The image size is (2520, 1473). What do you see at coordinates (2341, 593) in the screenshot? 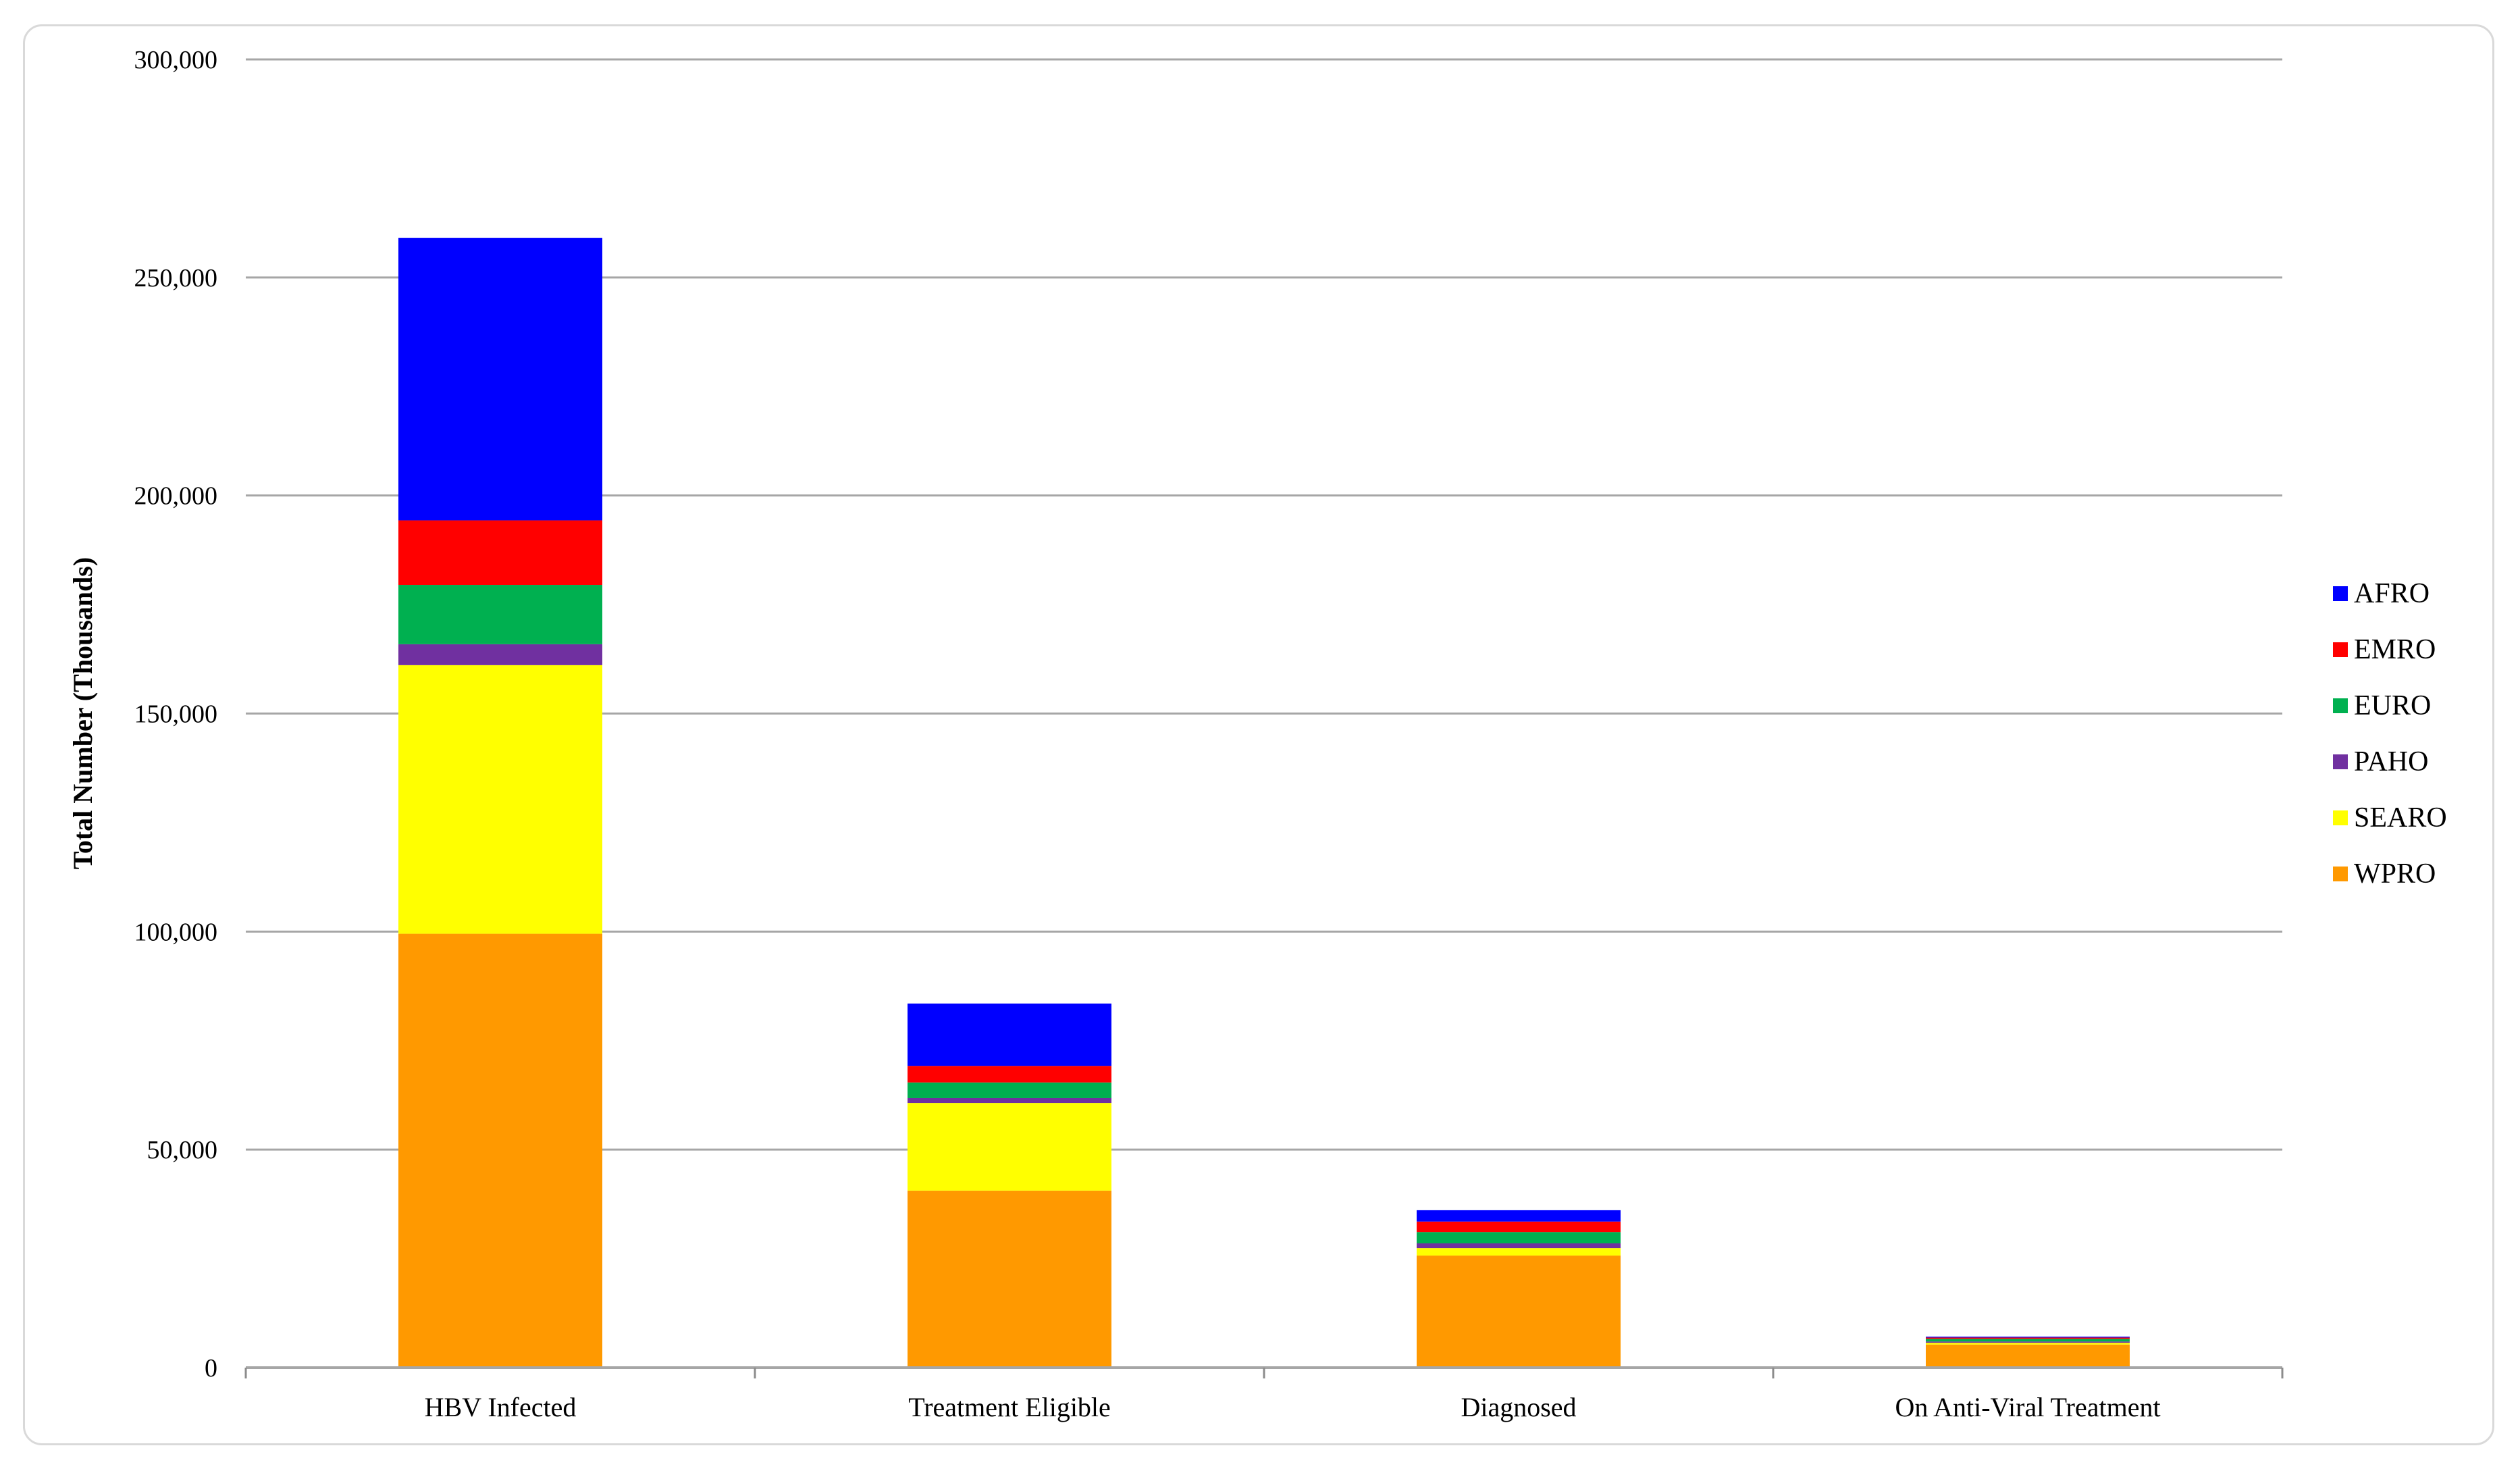
I see `legend-swatch-afro` at bounding box center [2341, 593].